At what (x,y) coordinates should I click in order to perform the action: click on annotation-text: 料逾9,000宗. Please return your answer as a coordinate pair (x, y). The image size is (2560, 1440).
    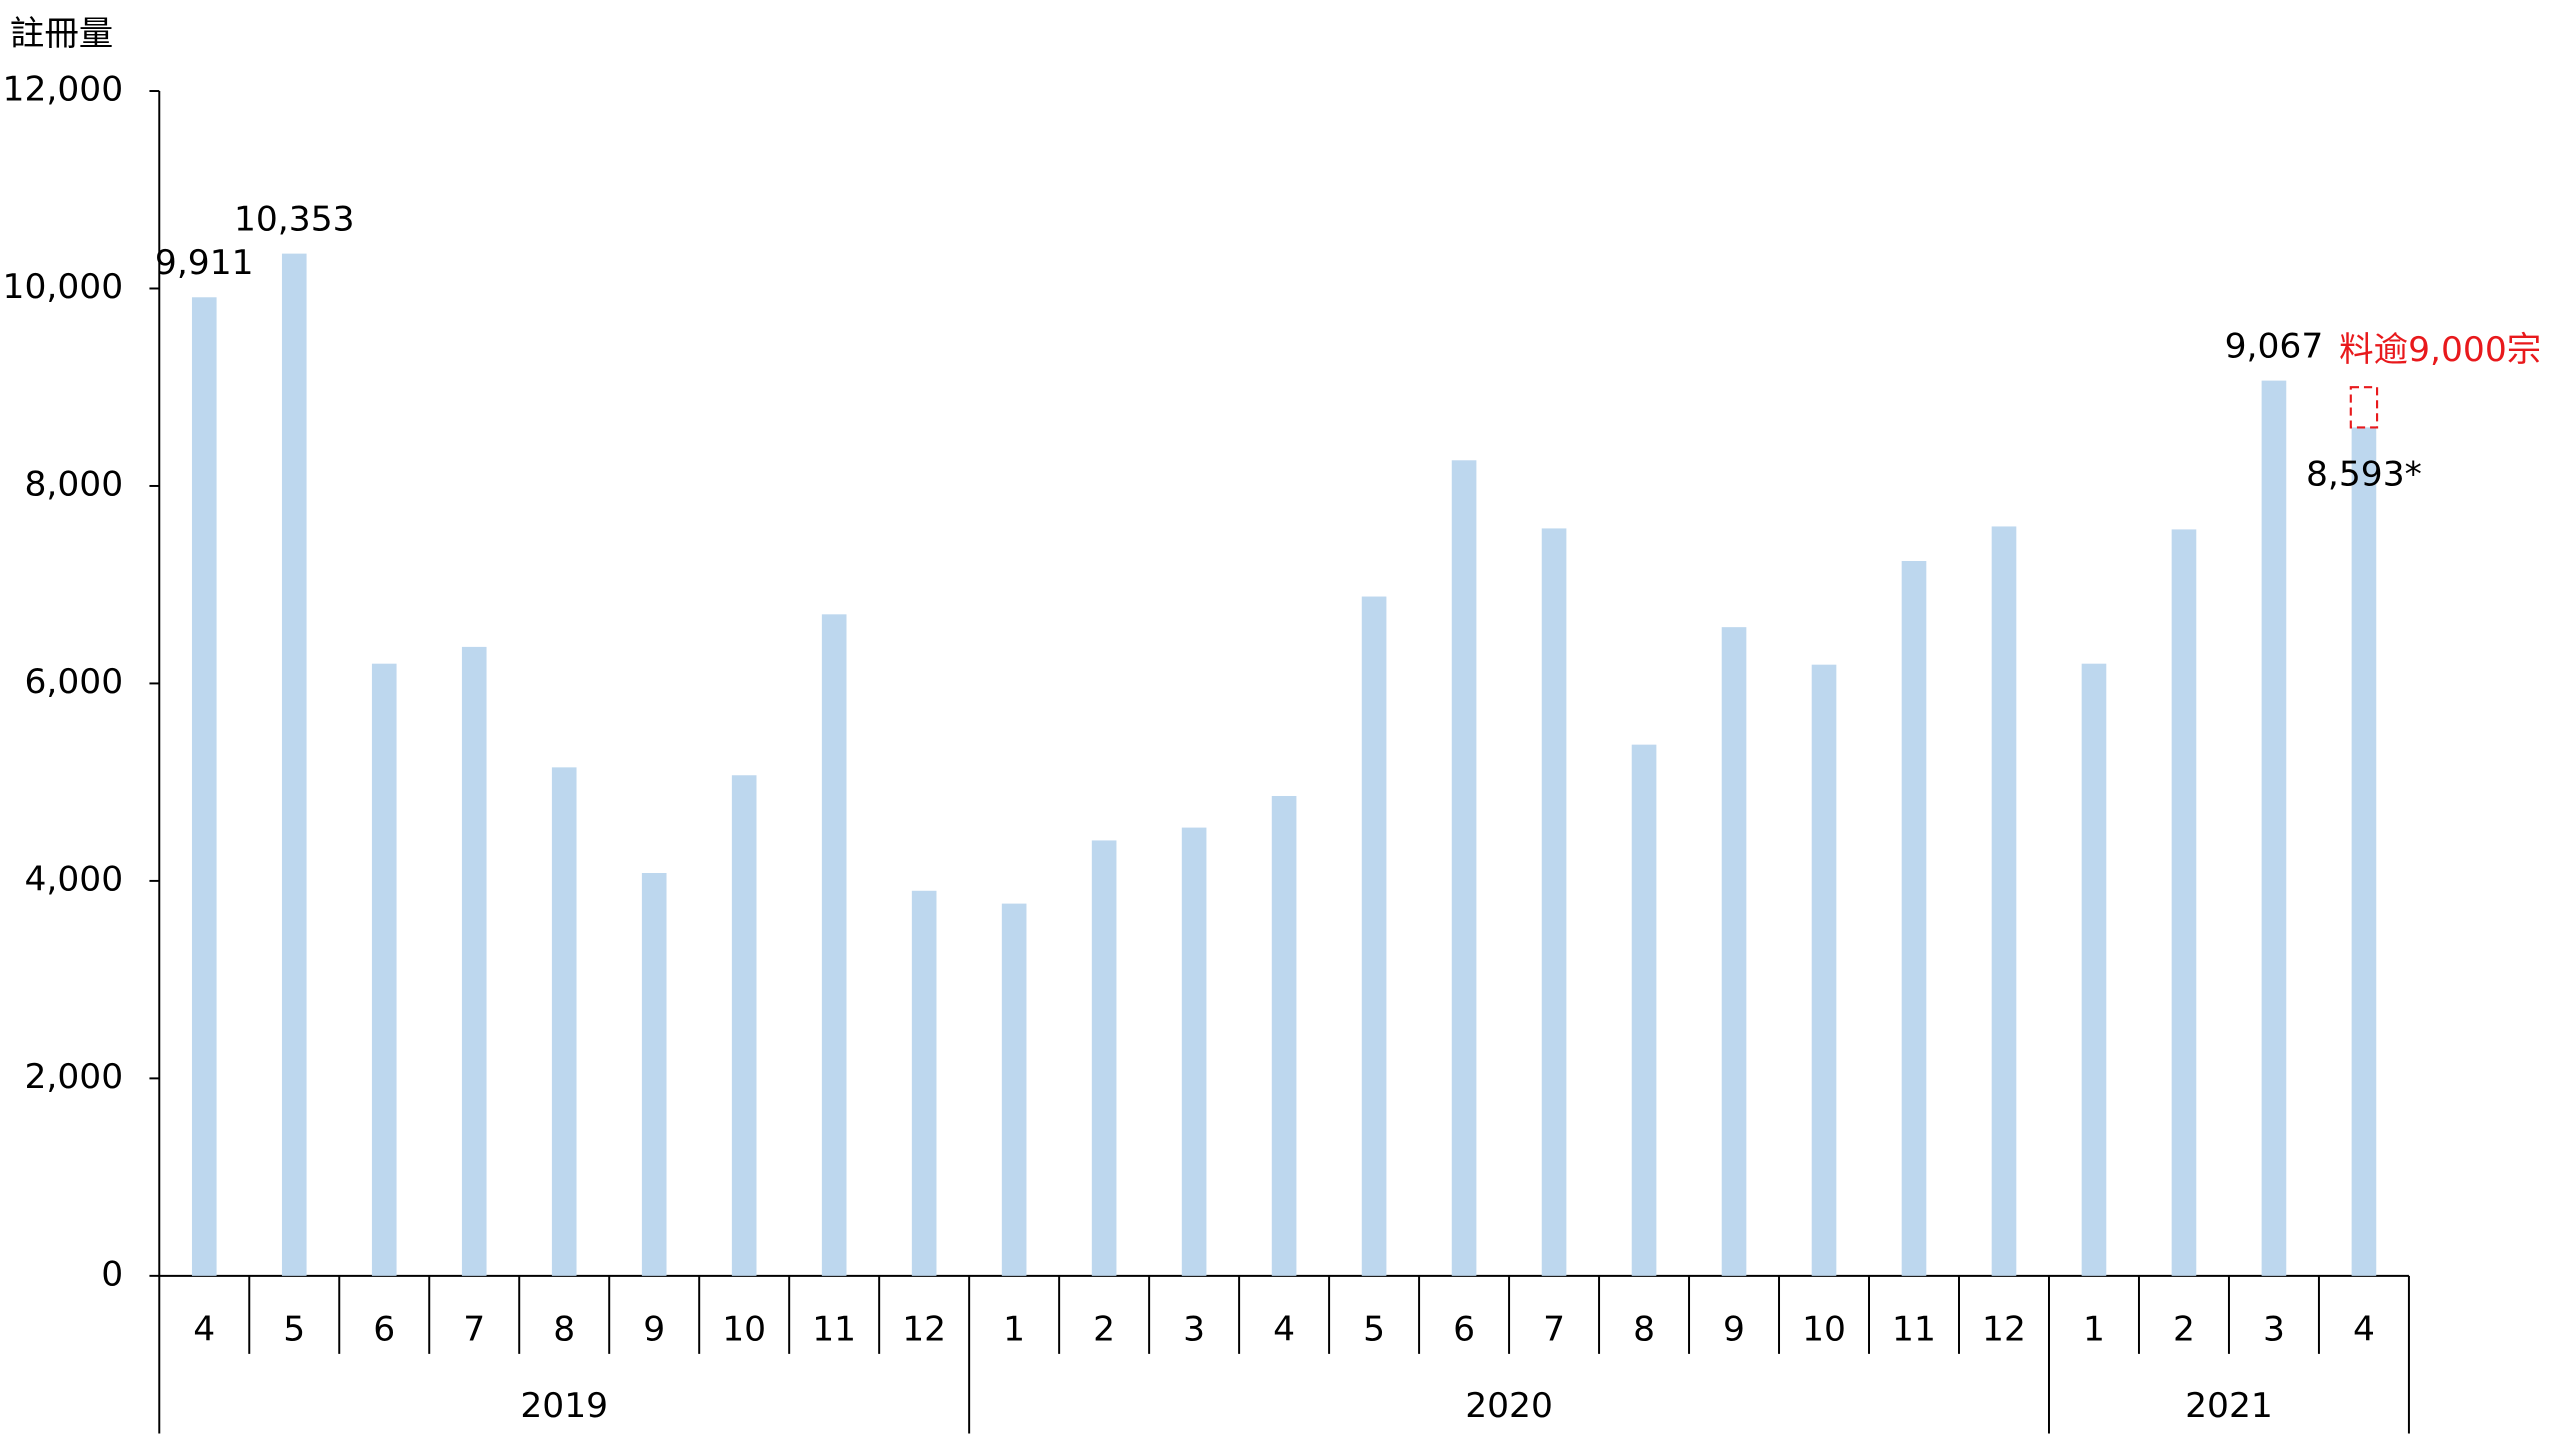
    Looking at the image, I should click on (2440, 350).